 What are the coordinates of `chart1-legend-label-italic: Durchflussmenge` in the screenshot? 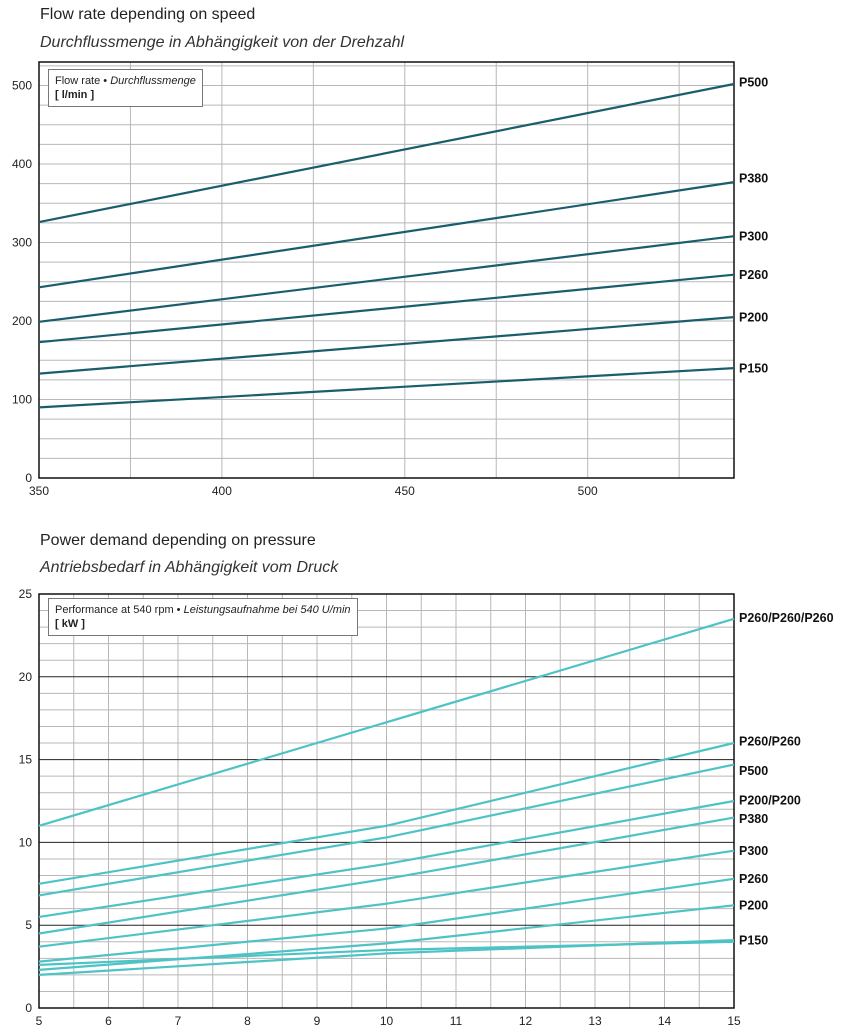 It's located at (153, 81).